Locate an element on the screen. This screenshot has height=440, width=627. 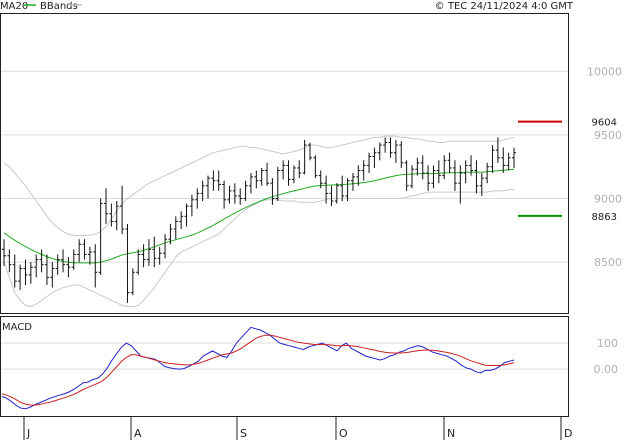
month-label: A is located at coordinates (138, 433).